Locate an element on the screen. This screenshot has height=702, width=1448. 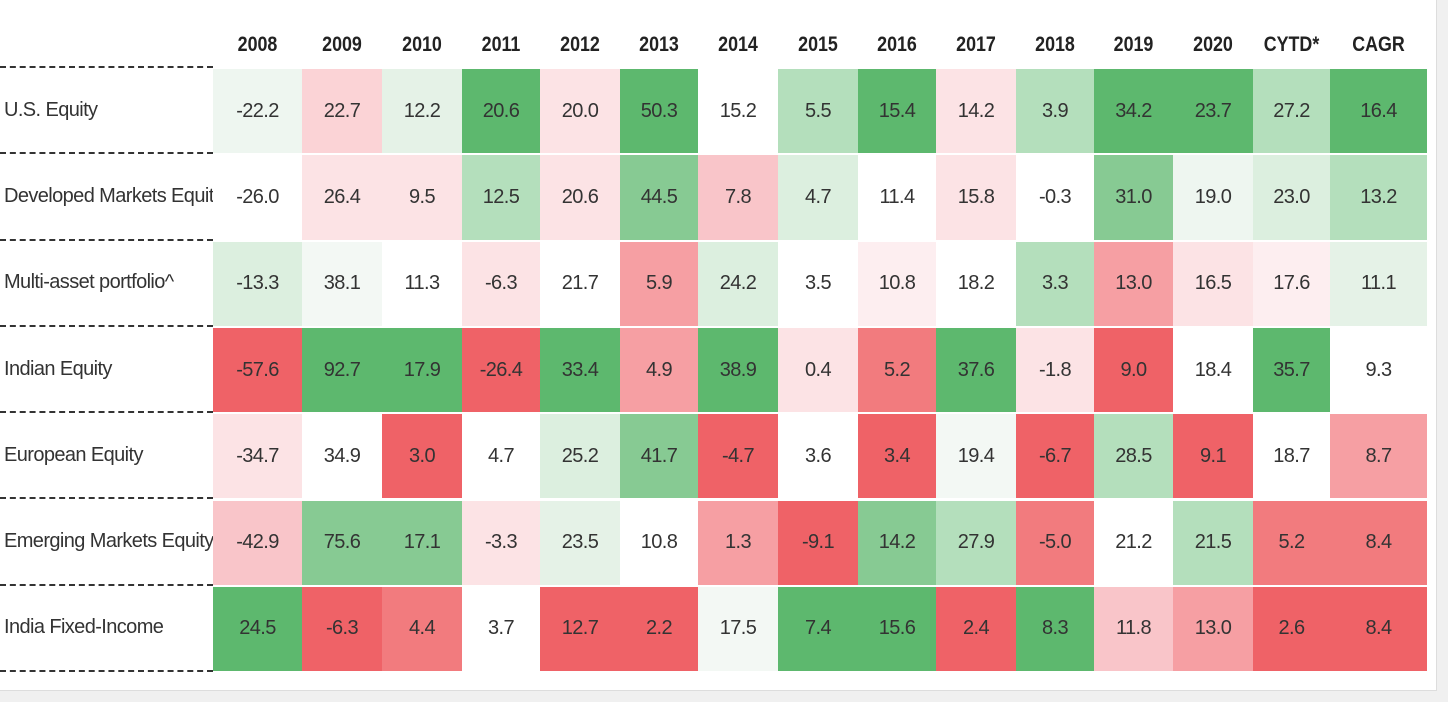
cell: 21.2 is located at coordinates (1133, 542).